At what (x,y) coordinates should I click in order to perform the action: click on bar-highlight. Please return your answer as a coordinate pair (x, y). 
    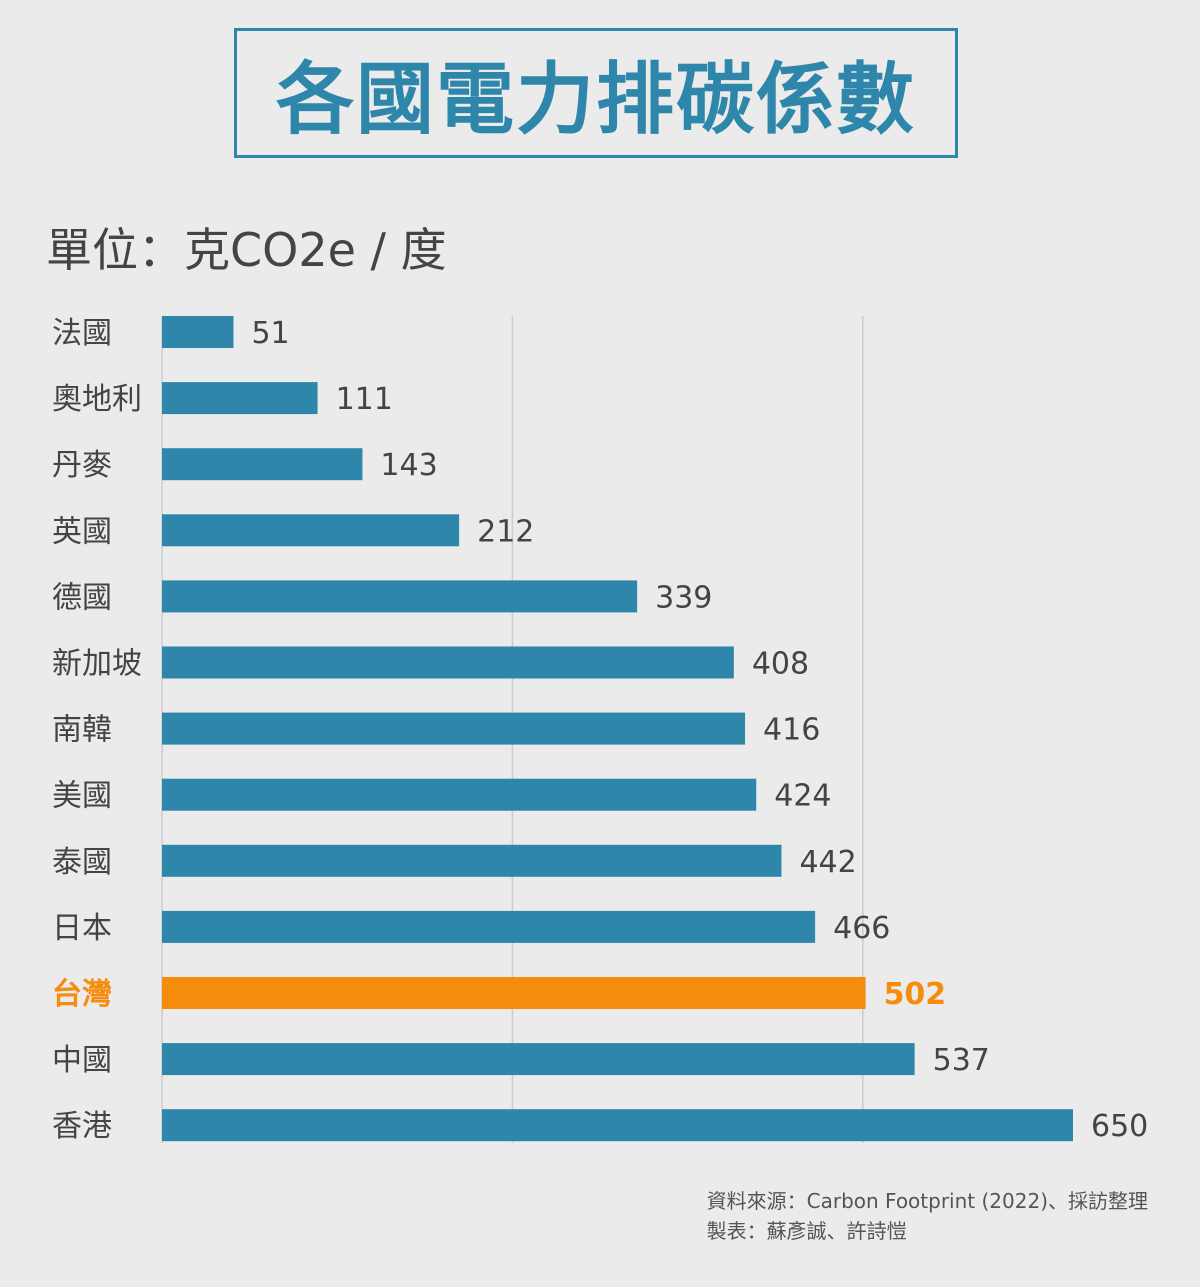
    Looking at the image, I should click on (514, 993).